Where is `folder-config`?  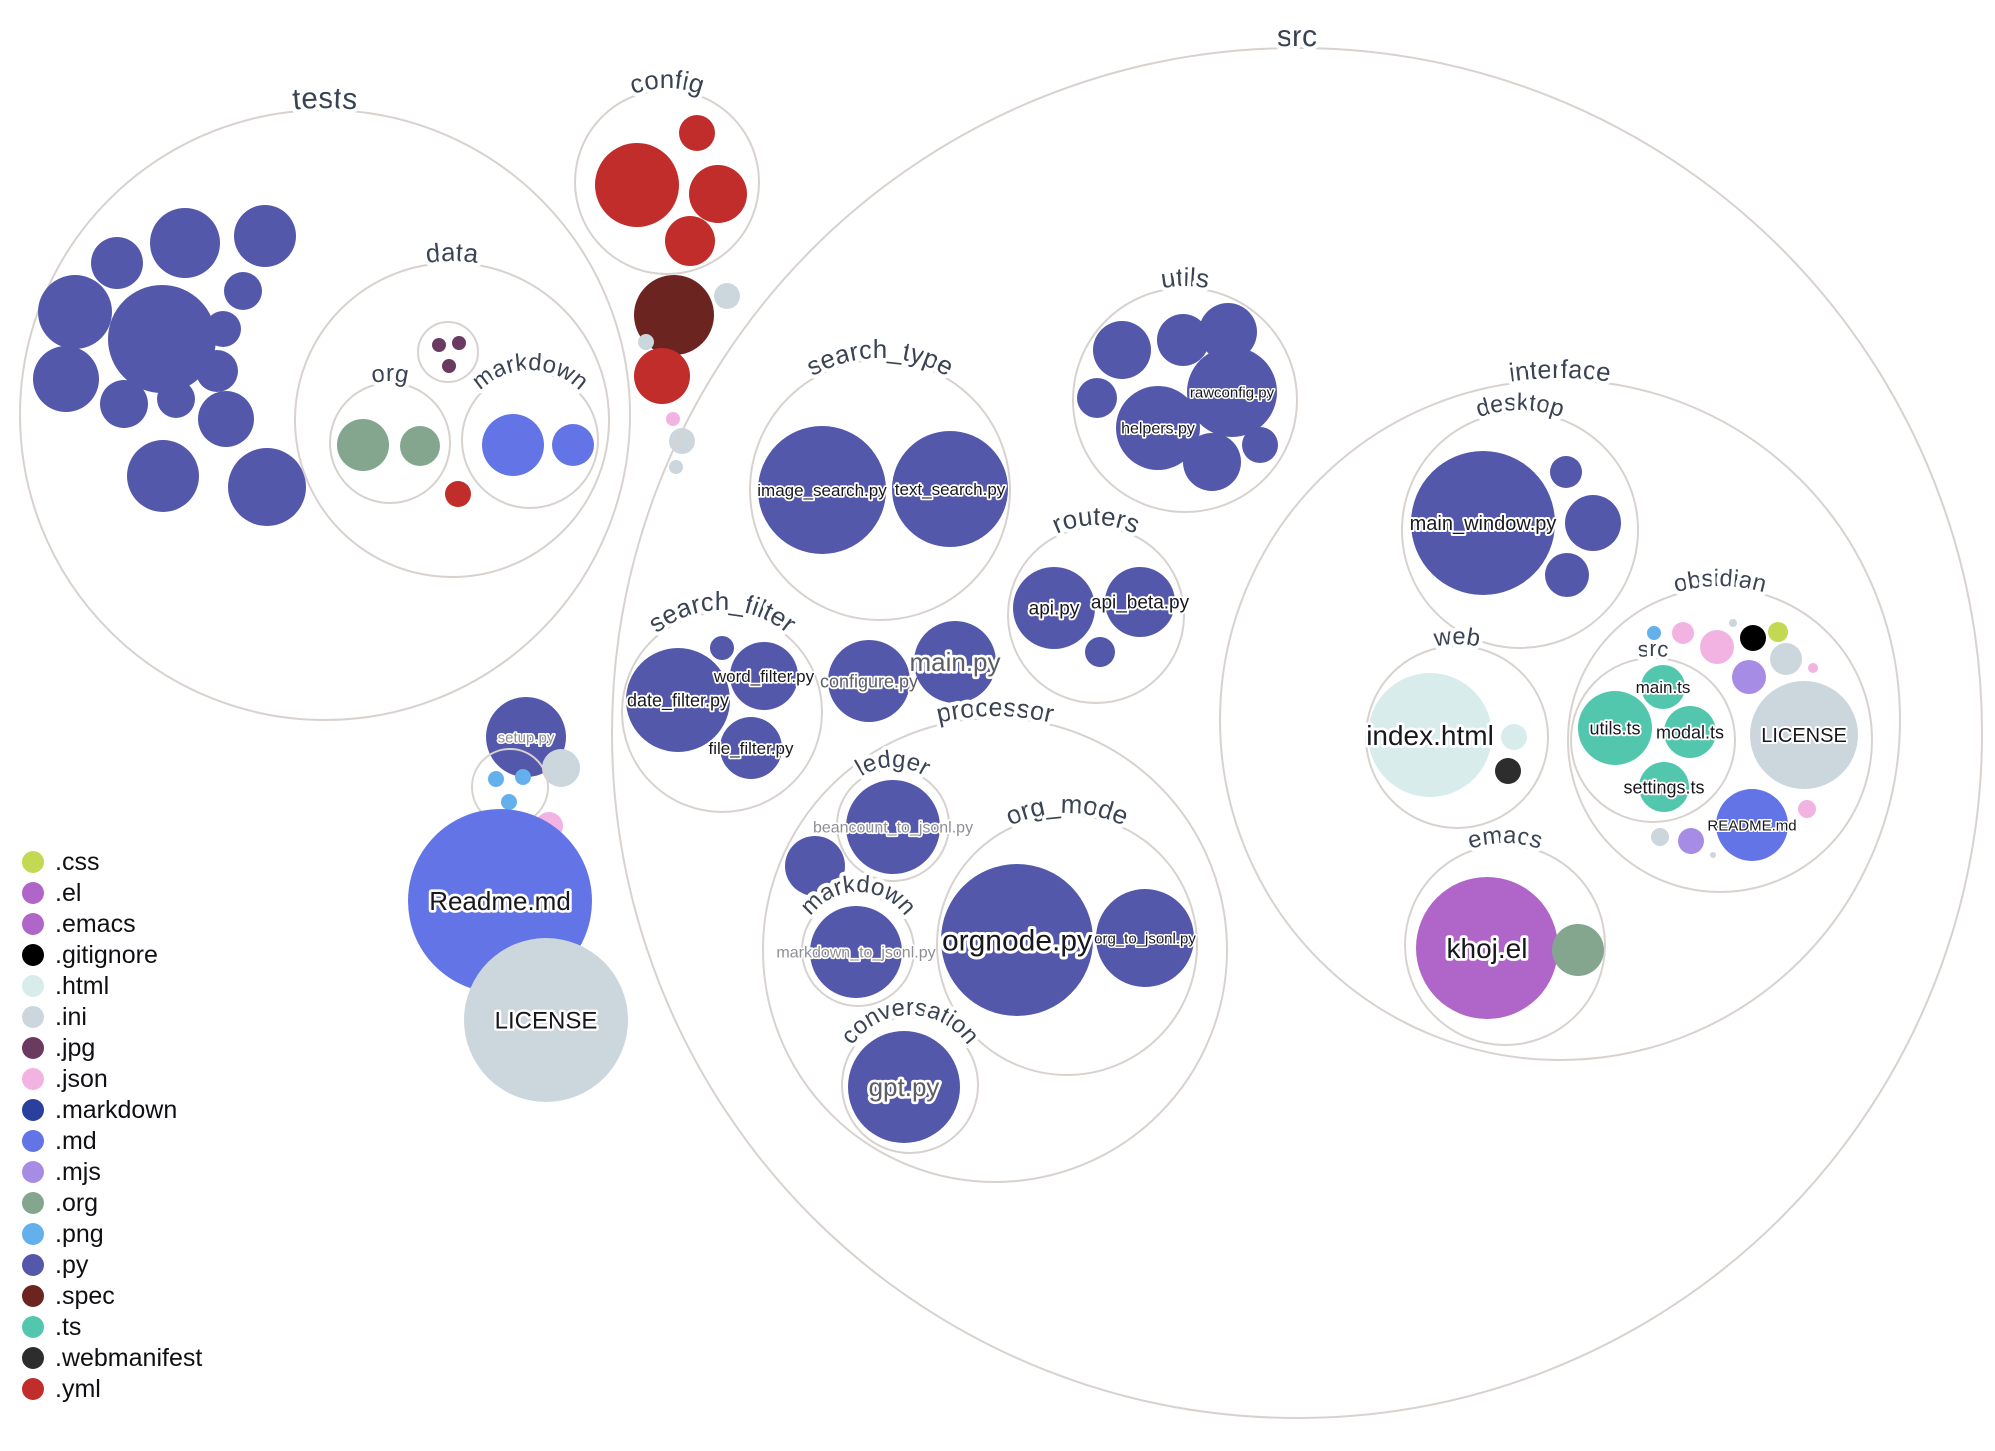
folder-config is located at coordinates (667, 182).